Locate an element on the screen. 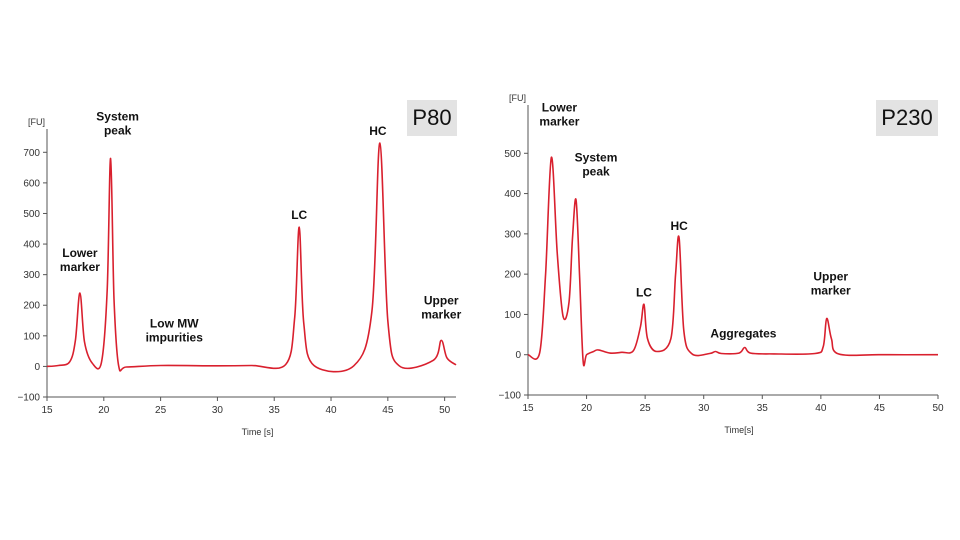 The image size is (960, 540). x-axis-label: Time [s] is located at coordinates (258, 432).